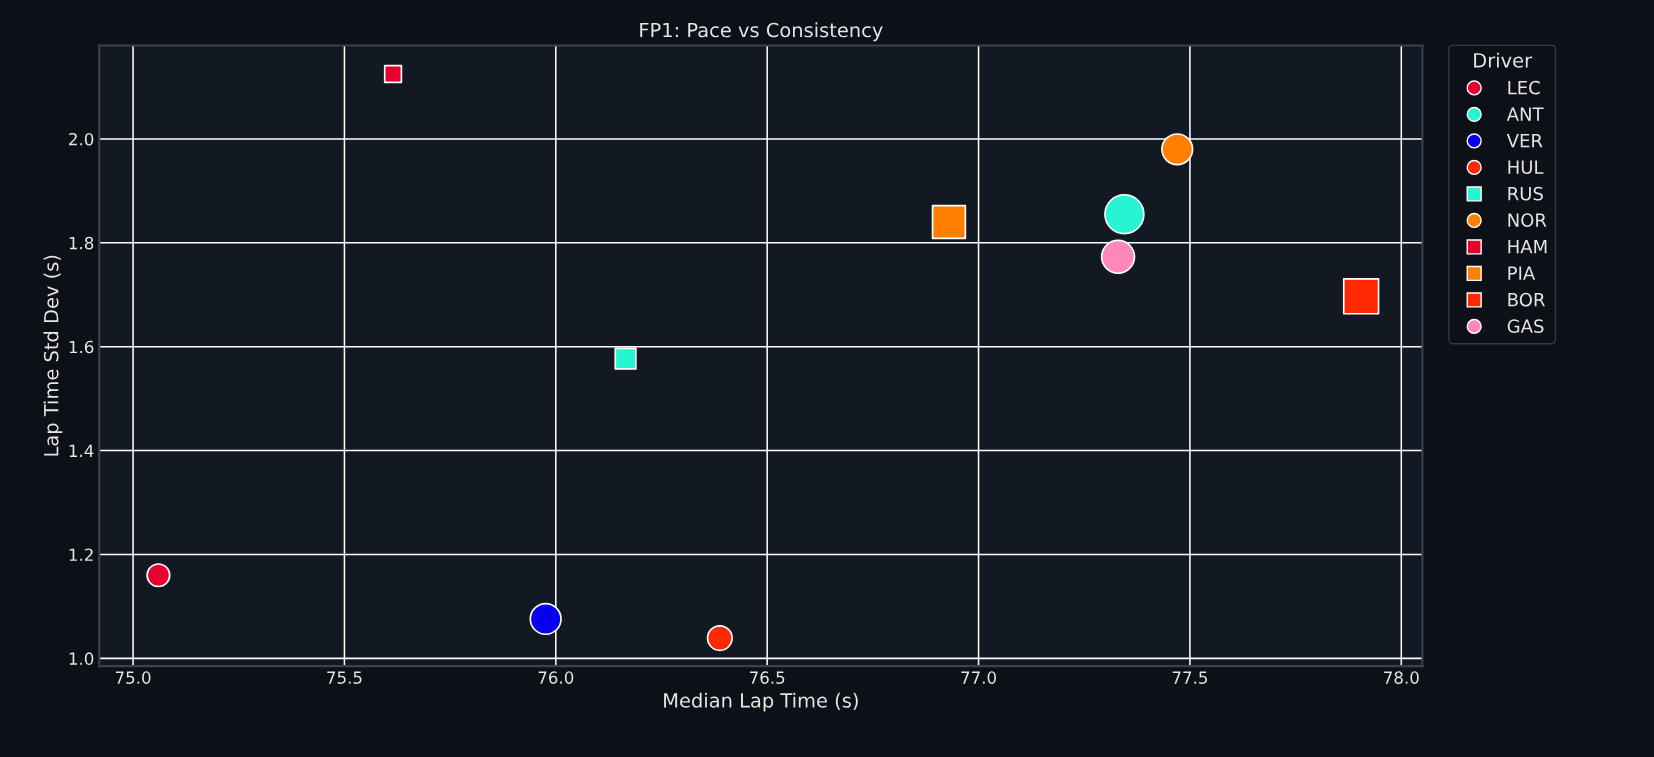  Describe the element at coordinates (1525, 326) in the screenshot. I see `legend-label: GAS` at that location.